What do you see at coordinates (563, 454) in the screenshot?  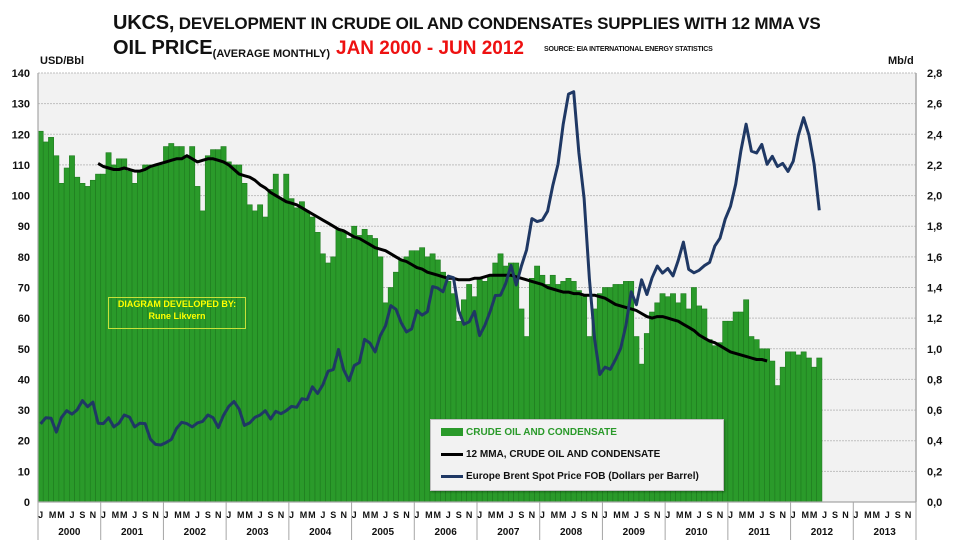 I see `legend-label-mma: 12 MMA, CRUDE OIL AND CONDENSATE` at bounding box center [563, 454].